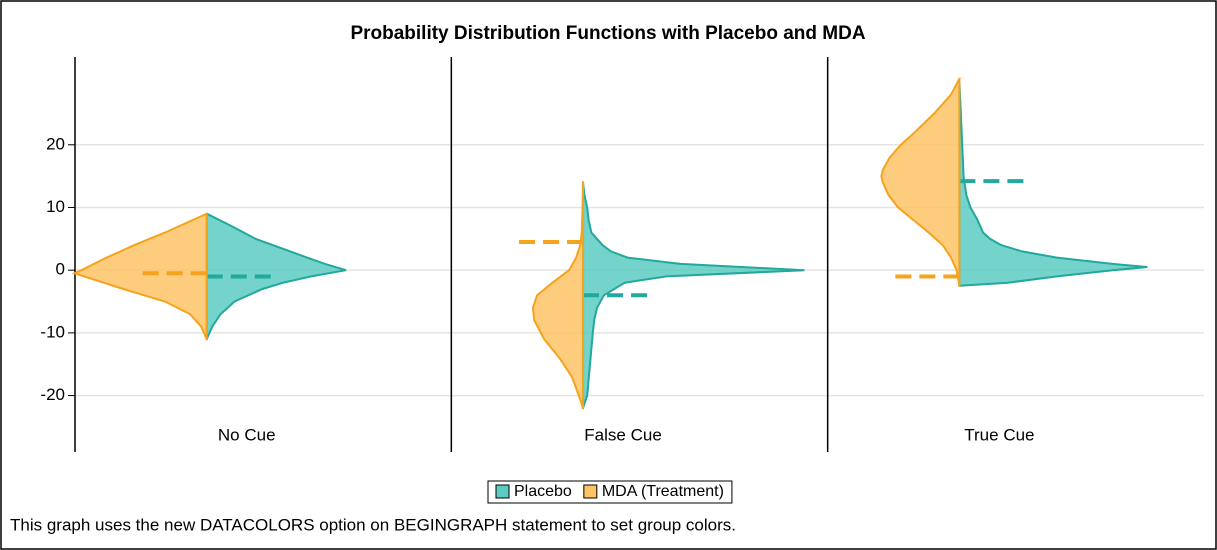 The height and width of the screenshot is (550, 1217). What do you see at coordinates (247, 434) in the screenshot?
I see `x-tick-label: No Cue` at bounding box center [247, 434].